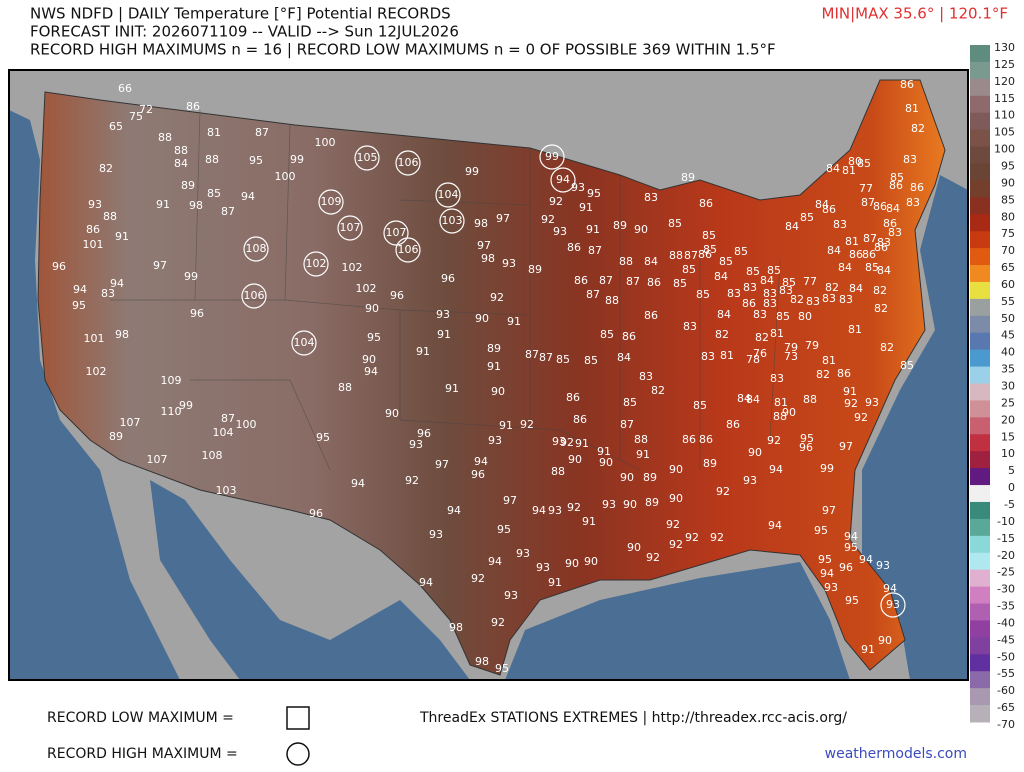 Image resolution: width=1024 pixels, height=772 pixels. I want to click on colorbar-tick-label: -60, so click(1006, 690).